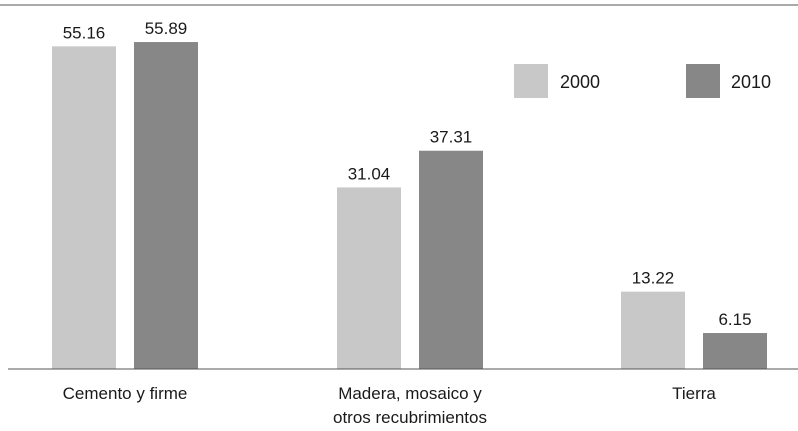 This screenshot has height=431, width=798. I want to click on legend-label-2010: 2010, so click(751, 82).